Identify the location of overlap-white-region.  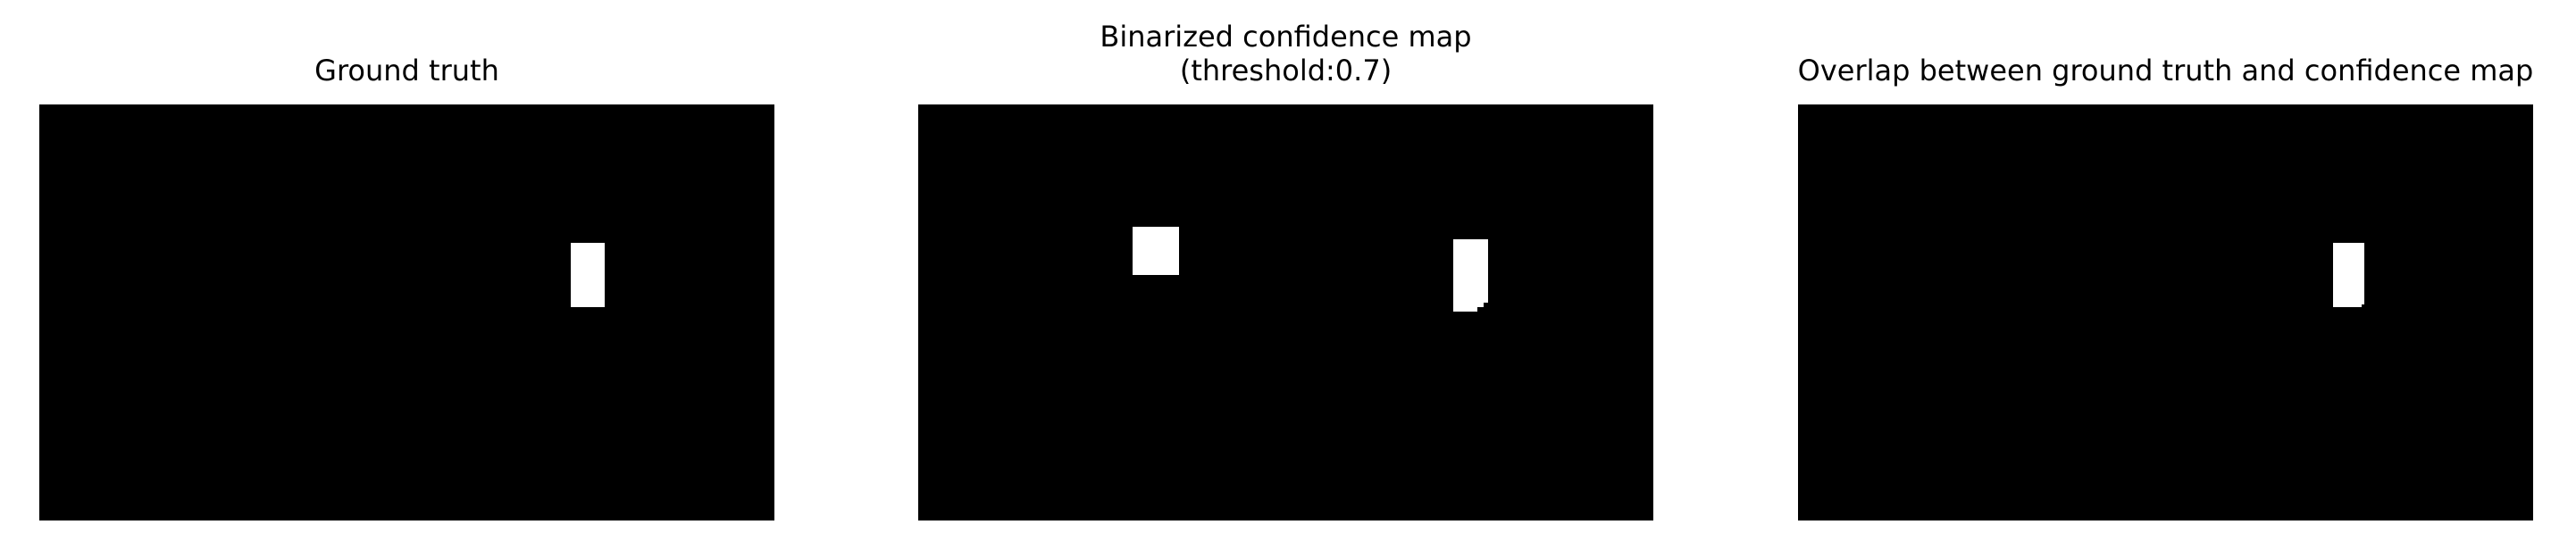
(2349, 275).